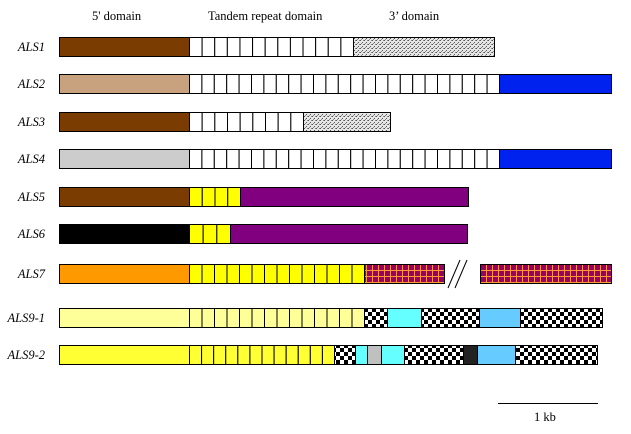  Describe the element at coordinates (31, 47) in the screenshot. I see `gene-label: ALS1` at that location.